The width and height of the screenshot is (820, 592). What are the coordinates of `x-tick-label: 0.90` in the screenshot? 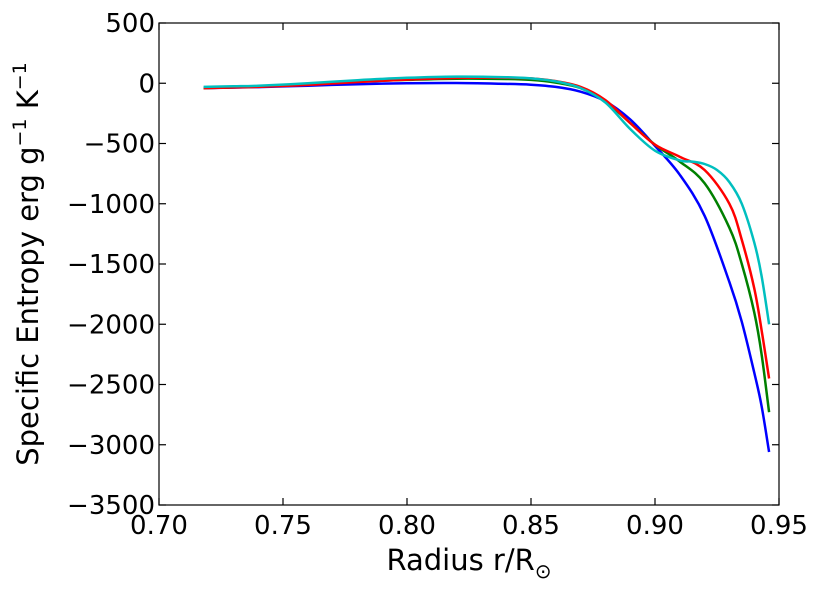 It's located at (655, 526).